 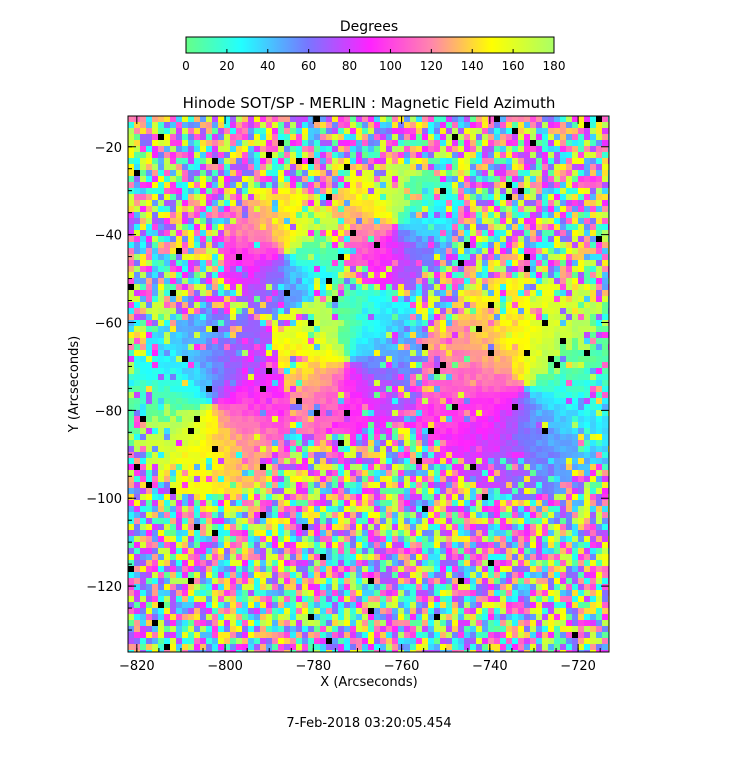 I want to click on colorbar-gradient, so click(x=370, y=45).